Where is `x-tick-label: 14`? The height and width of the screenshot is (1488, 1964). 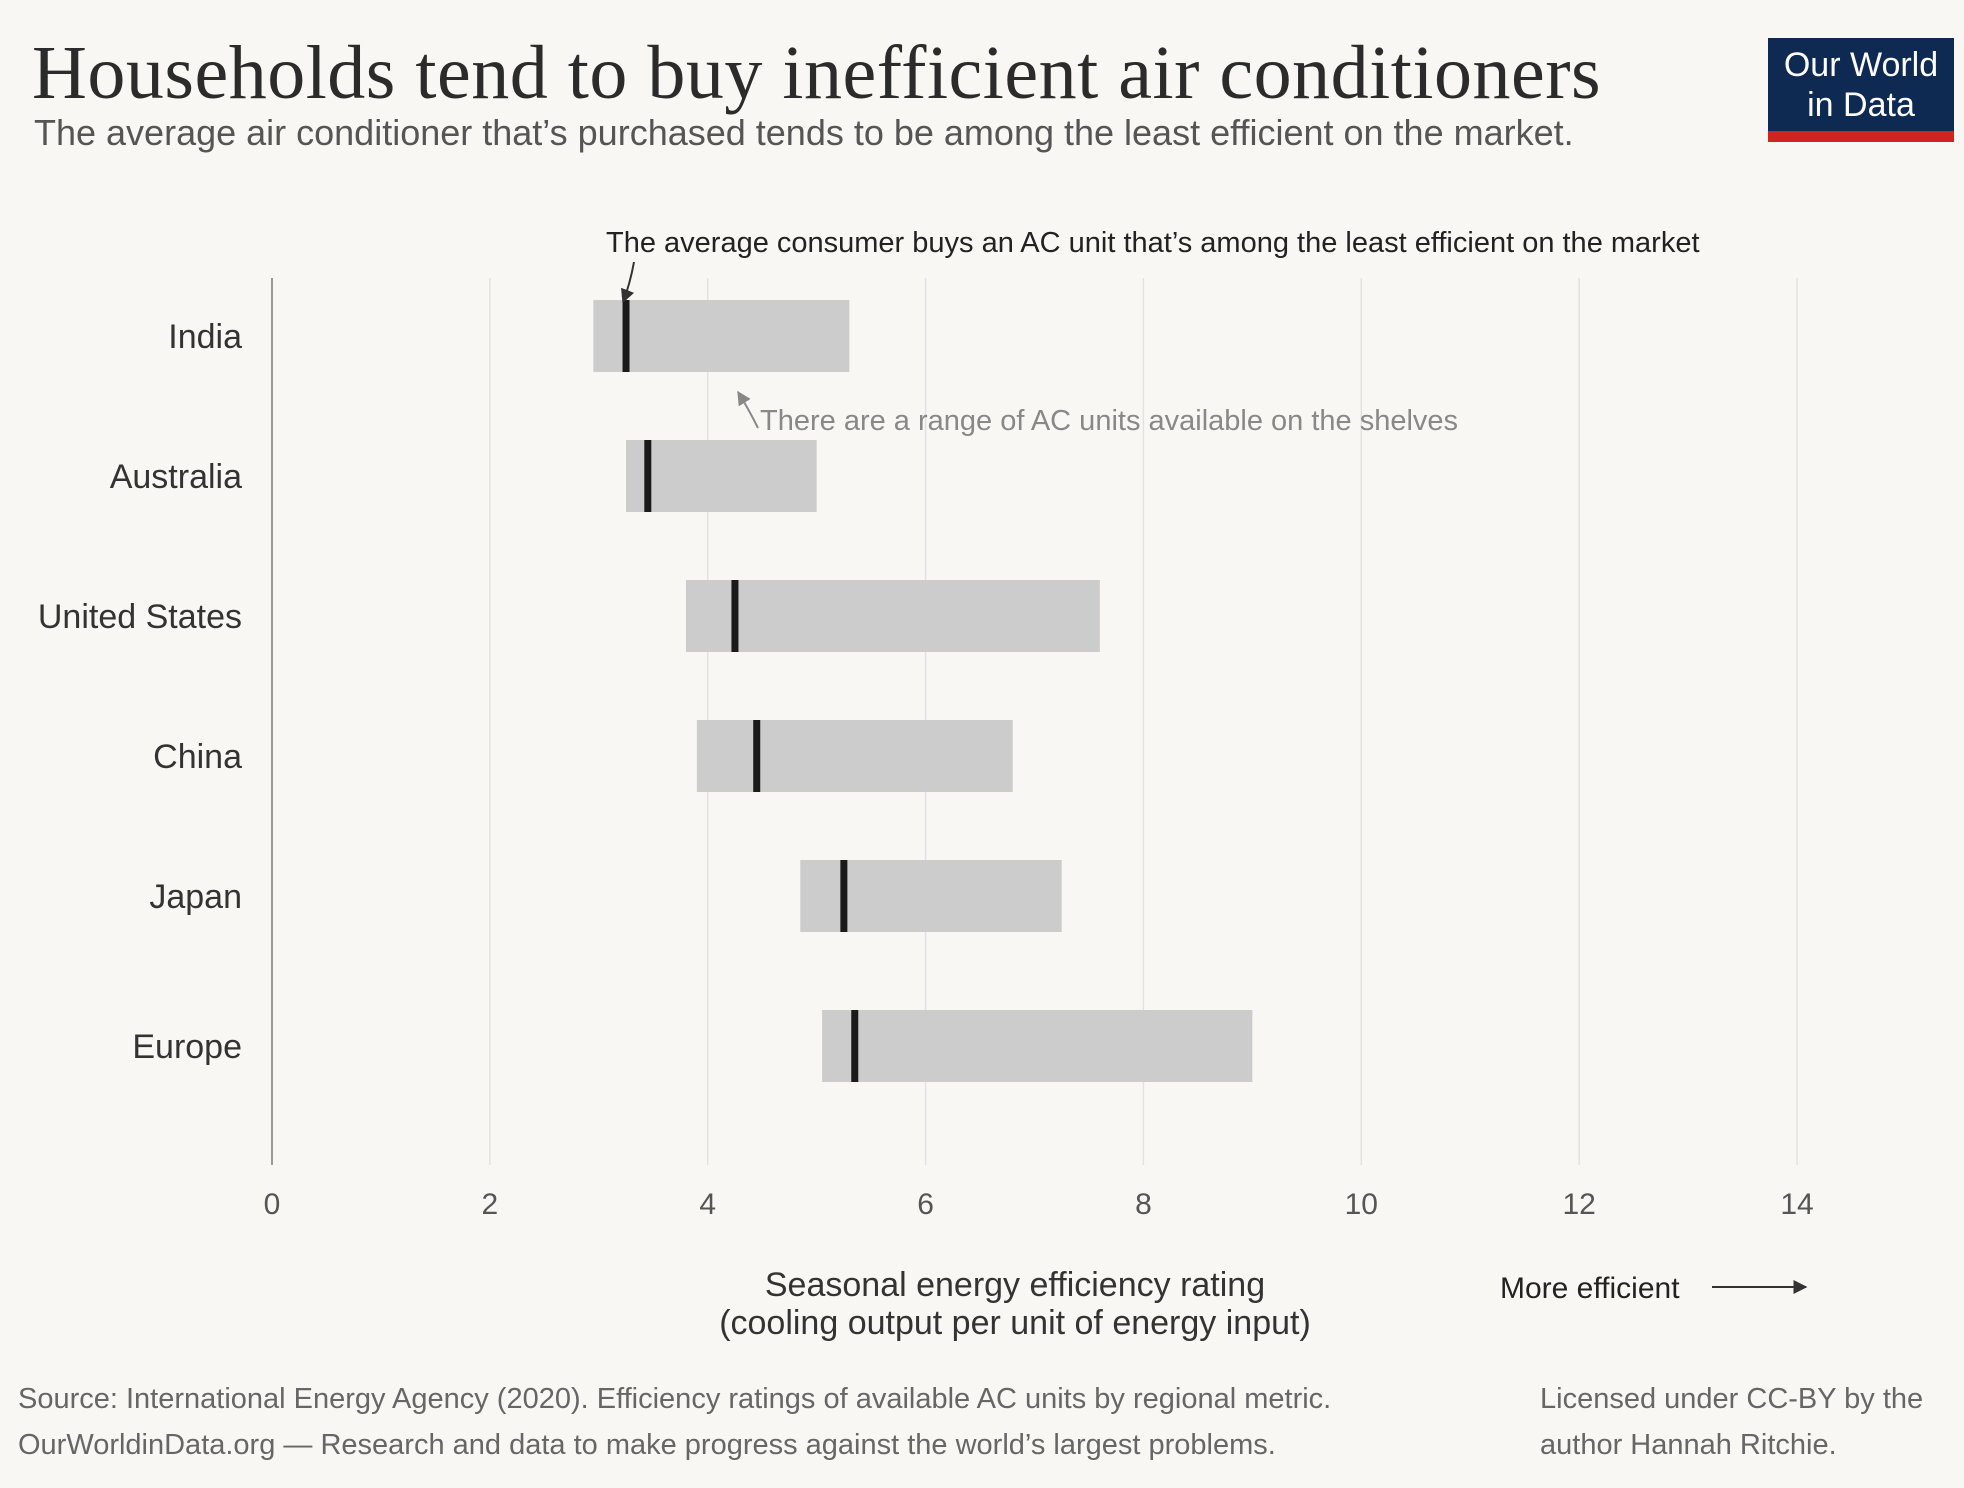
x-tick-label: 14 is located at coordinates (1796, 1204).